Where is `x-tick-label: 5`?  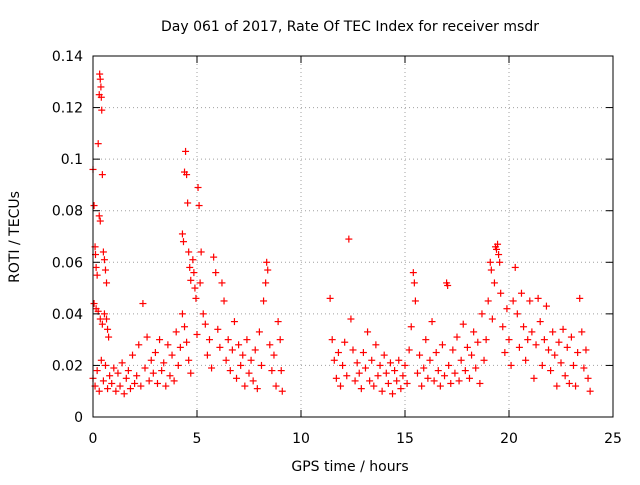
x-tick-label: 5 is located at coordinates (197, 439).